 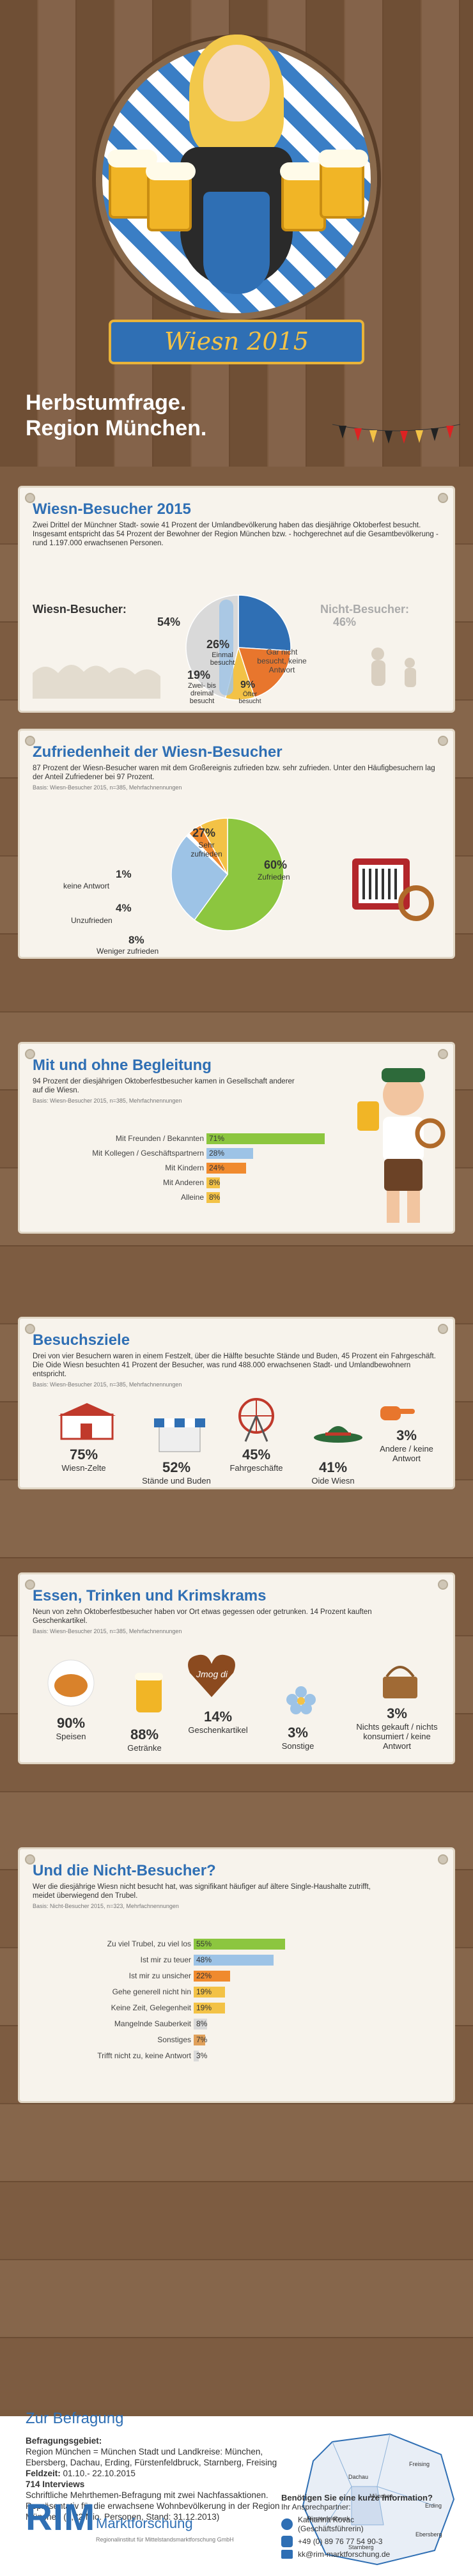 What do you see at coordinates (150, 1595) in the screenshot?
I see `section-title: Essen, Trinken und Krimskrams` at bounding box center [150, 1595].